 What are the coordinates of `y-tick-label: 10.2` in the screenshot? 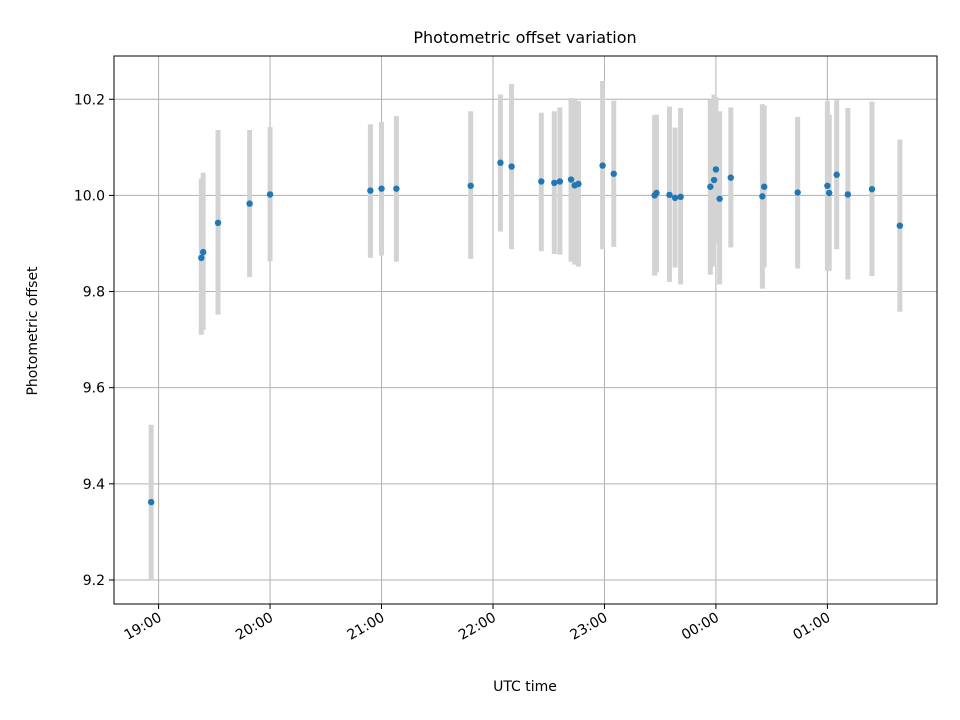 It's located at (89, 100).